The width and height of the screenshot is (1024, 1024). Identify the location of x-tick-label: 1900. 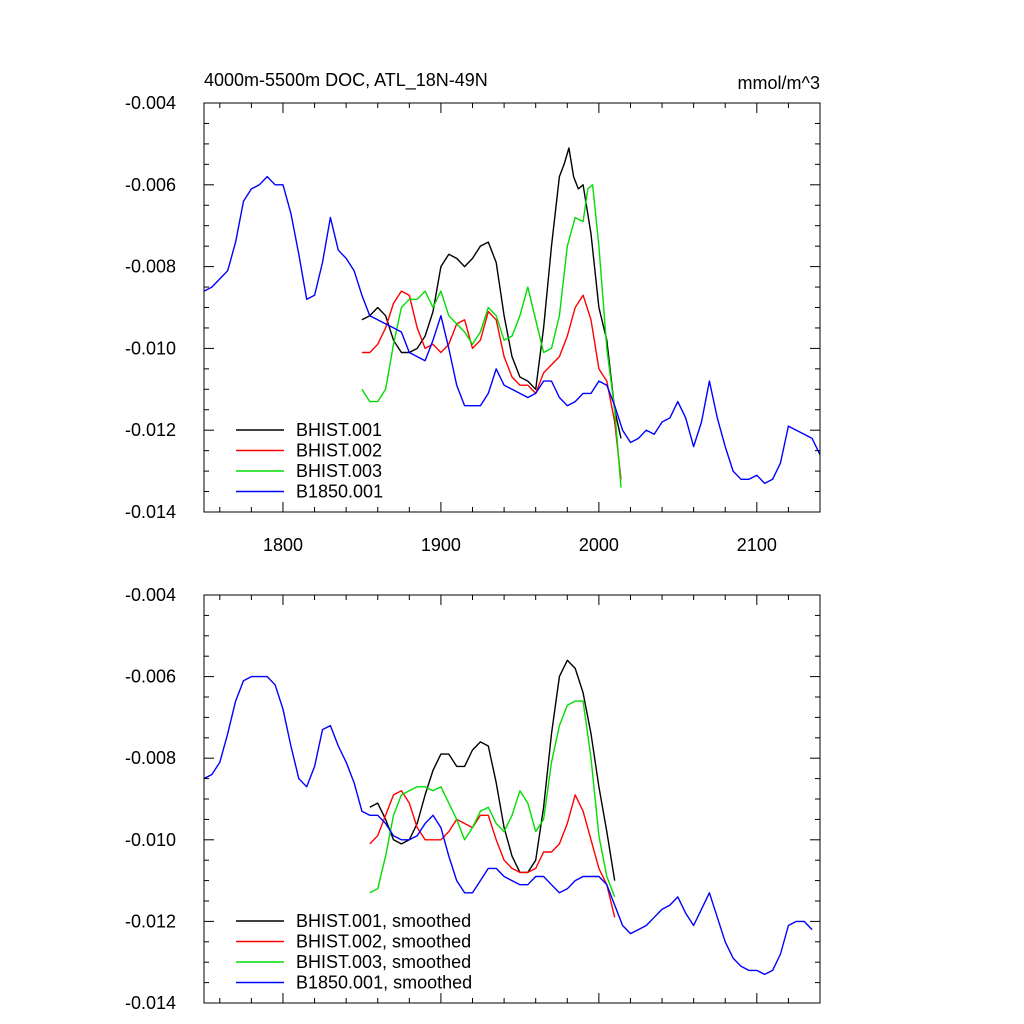
(441, 545).